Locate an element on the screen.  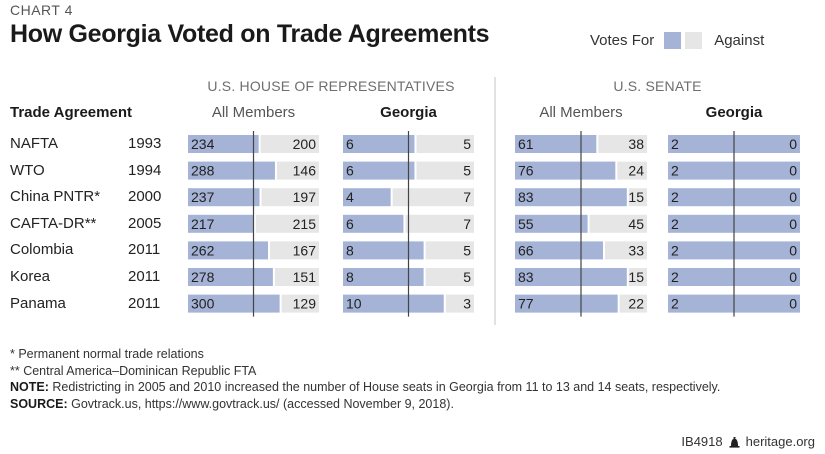
senate-all-for-value: 76 is located at coordinates (526, 171).